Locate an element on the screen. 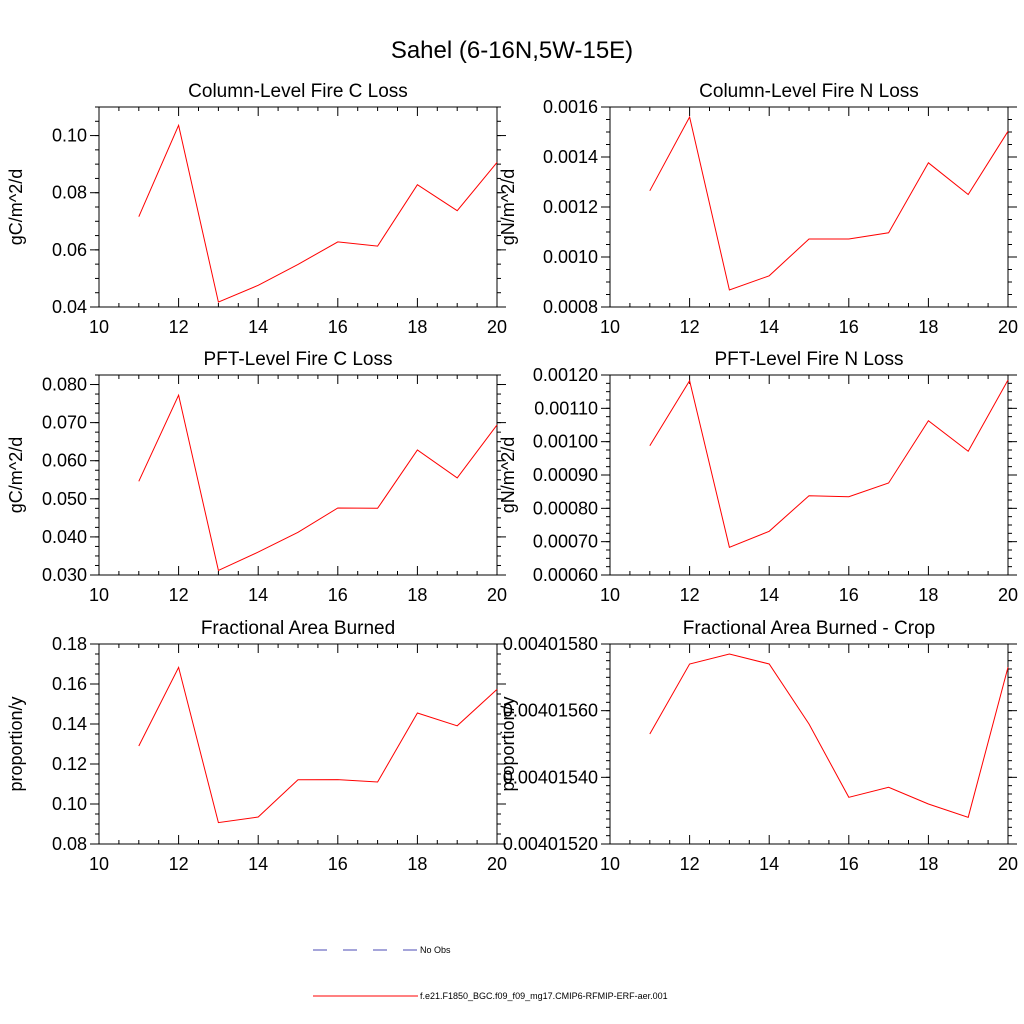  panel-title: Column-Level Fire C Loss is located at coordinates (298, 91).